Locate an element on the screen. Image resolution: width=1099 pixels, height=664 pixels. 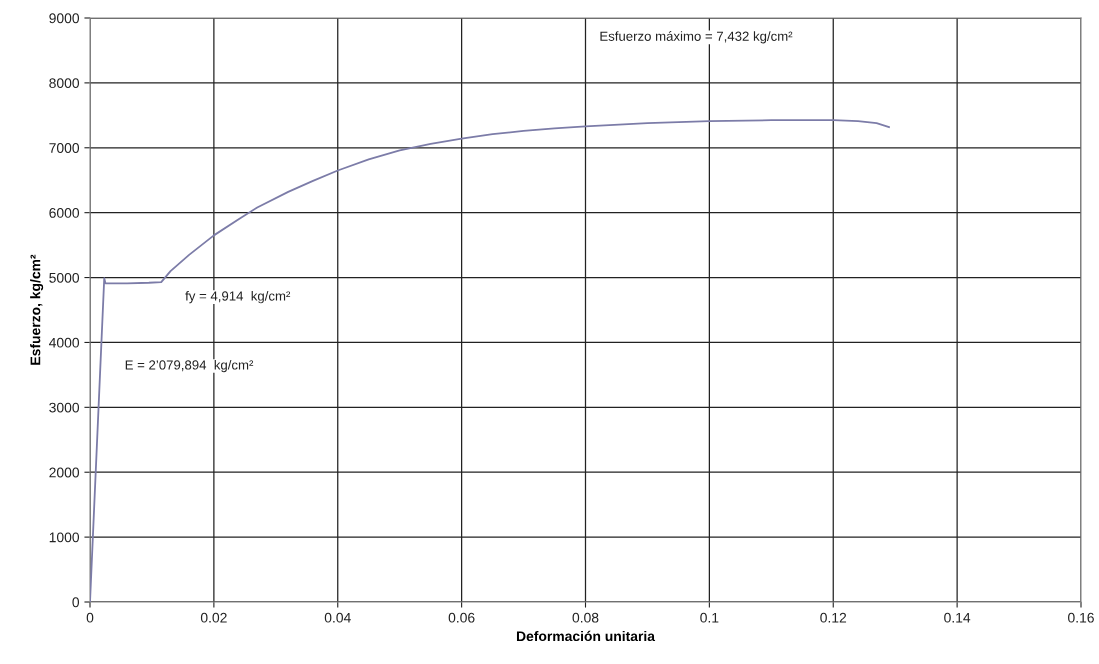
y-tick-label: 3000 is located at coordinates (64, 407).